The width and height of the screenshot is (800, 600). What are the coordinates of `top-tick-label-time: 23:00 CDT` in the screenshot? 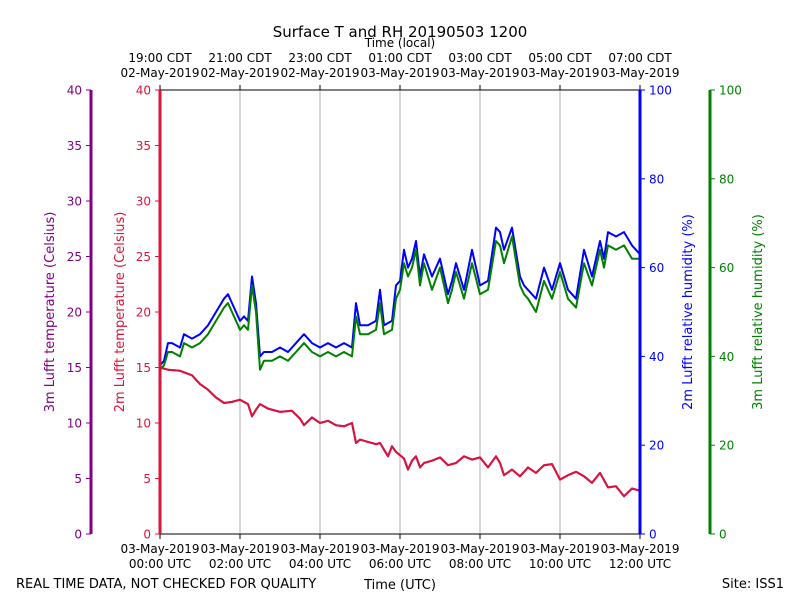 It's located at (320, 58).